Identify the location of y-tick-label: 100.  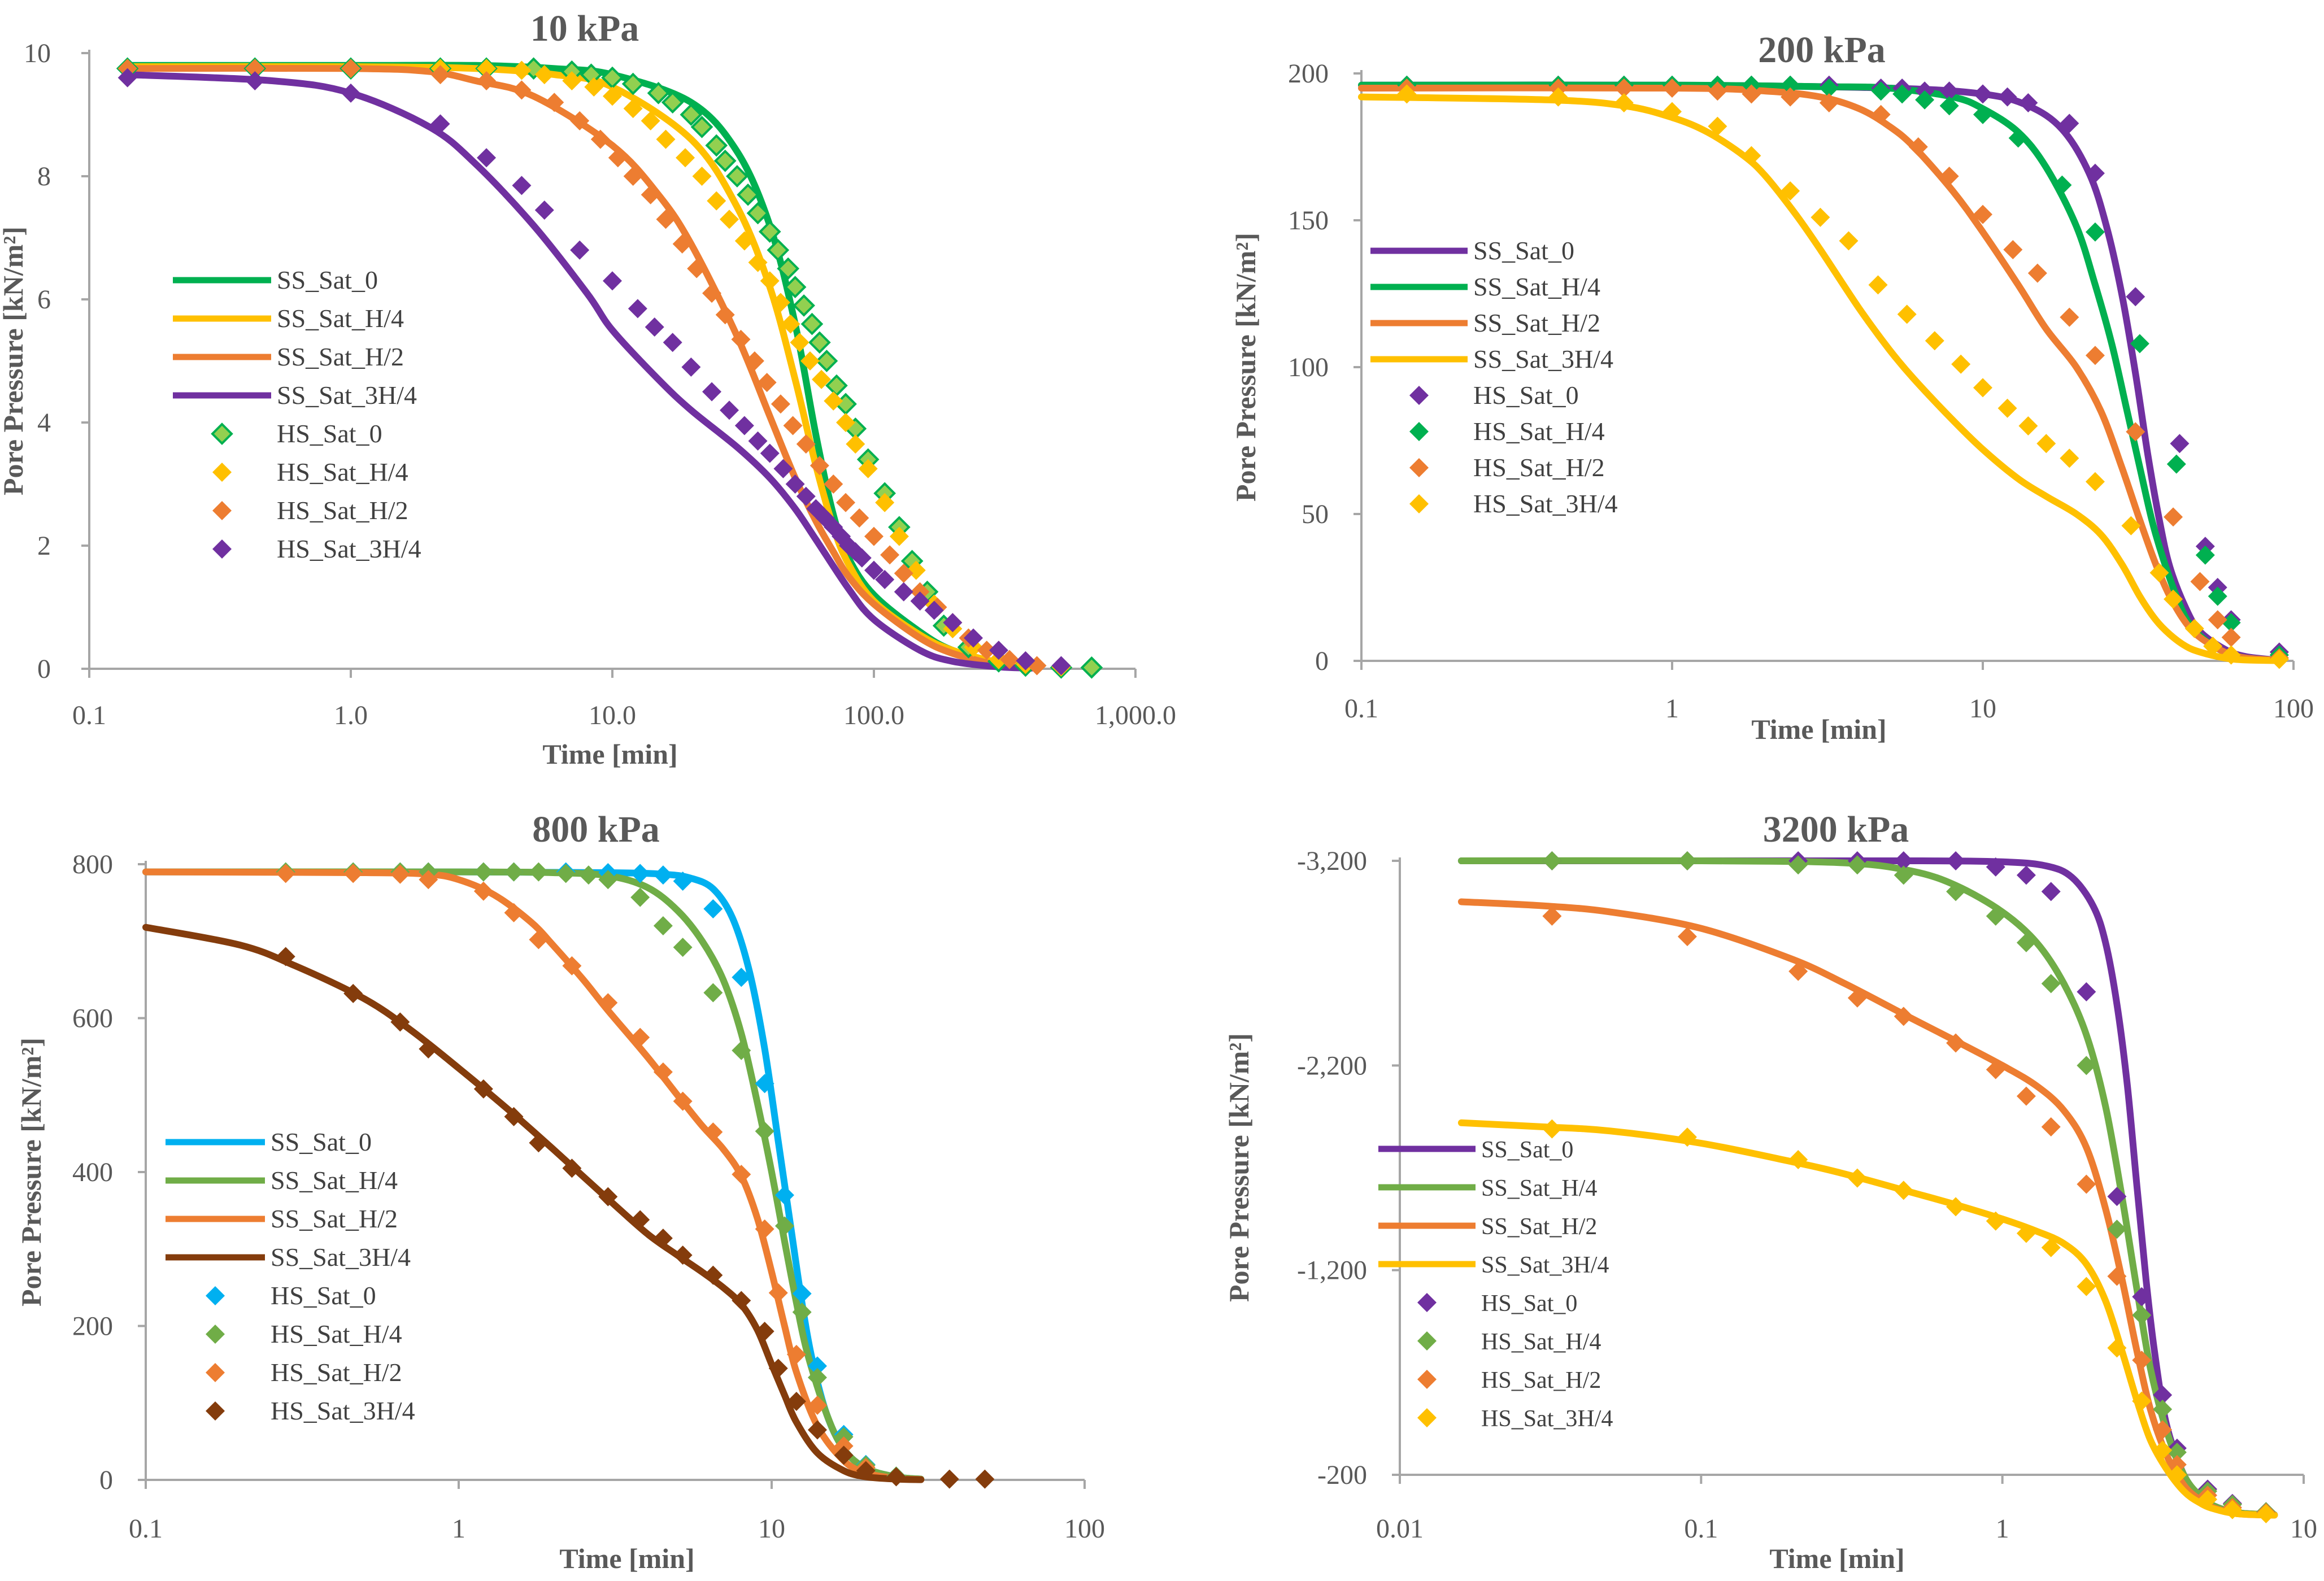
(1308, 367).